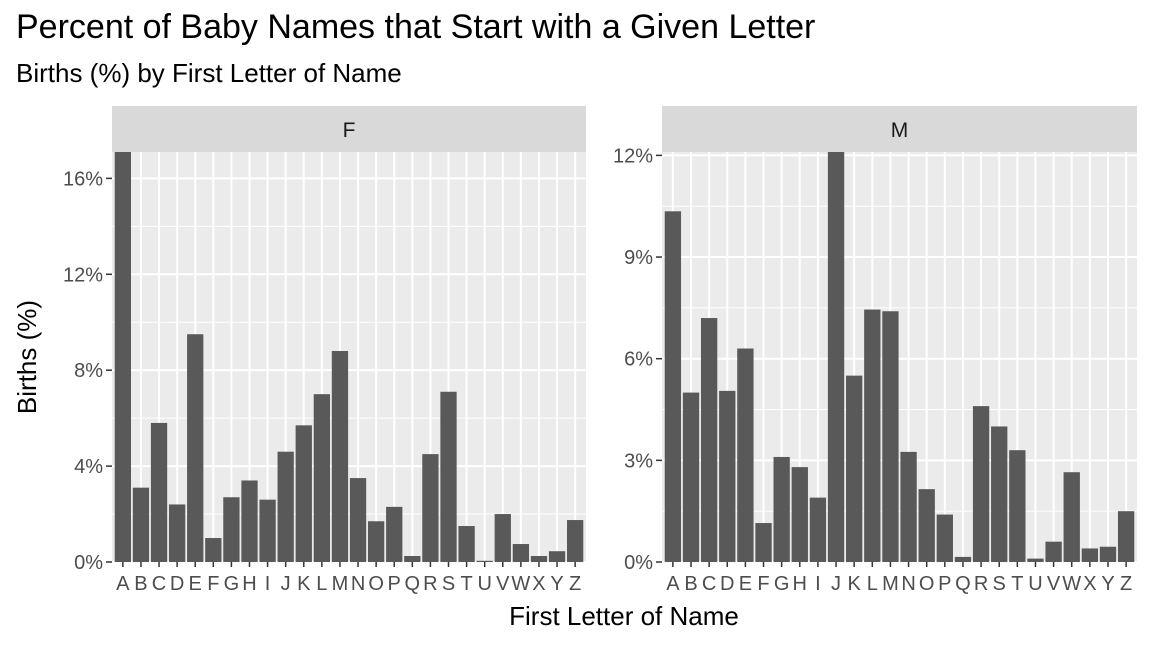 The image size is (1152, 648). Describe the element at coordinates (763, 542) in the screenshot. I see `bar-m-f` at that location.